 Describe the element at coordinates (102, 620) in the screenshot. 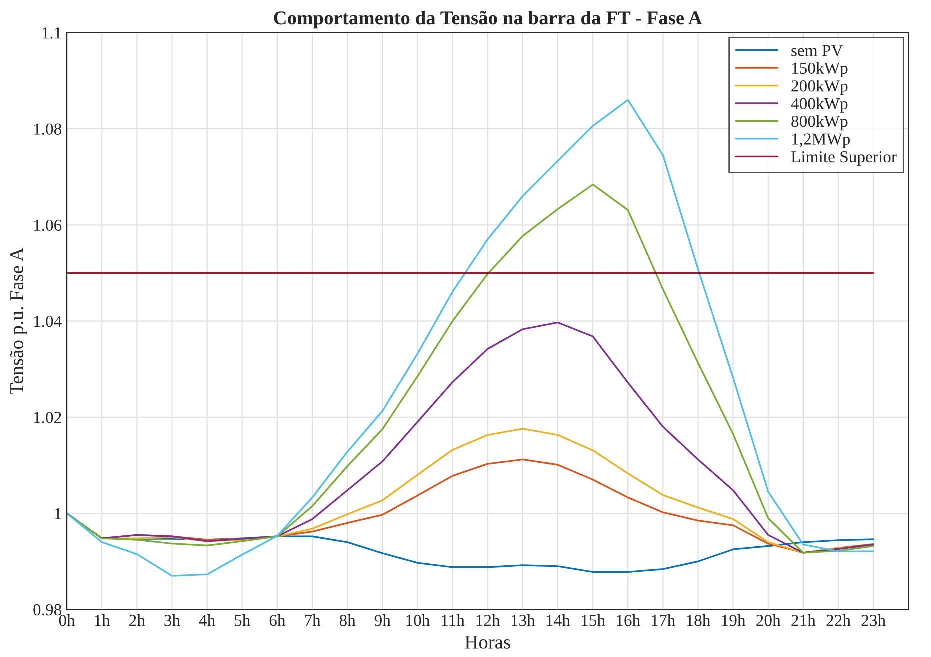

I see `x-tick-label: 1h` at that location.